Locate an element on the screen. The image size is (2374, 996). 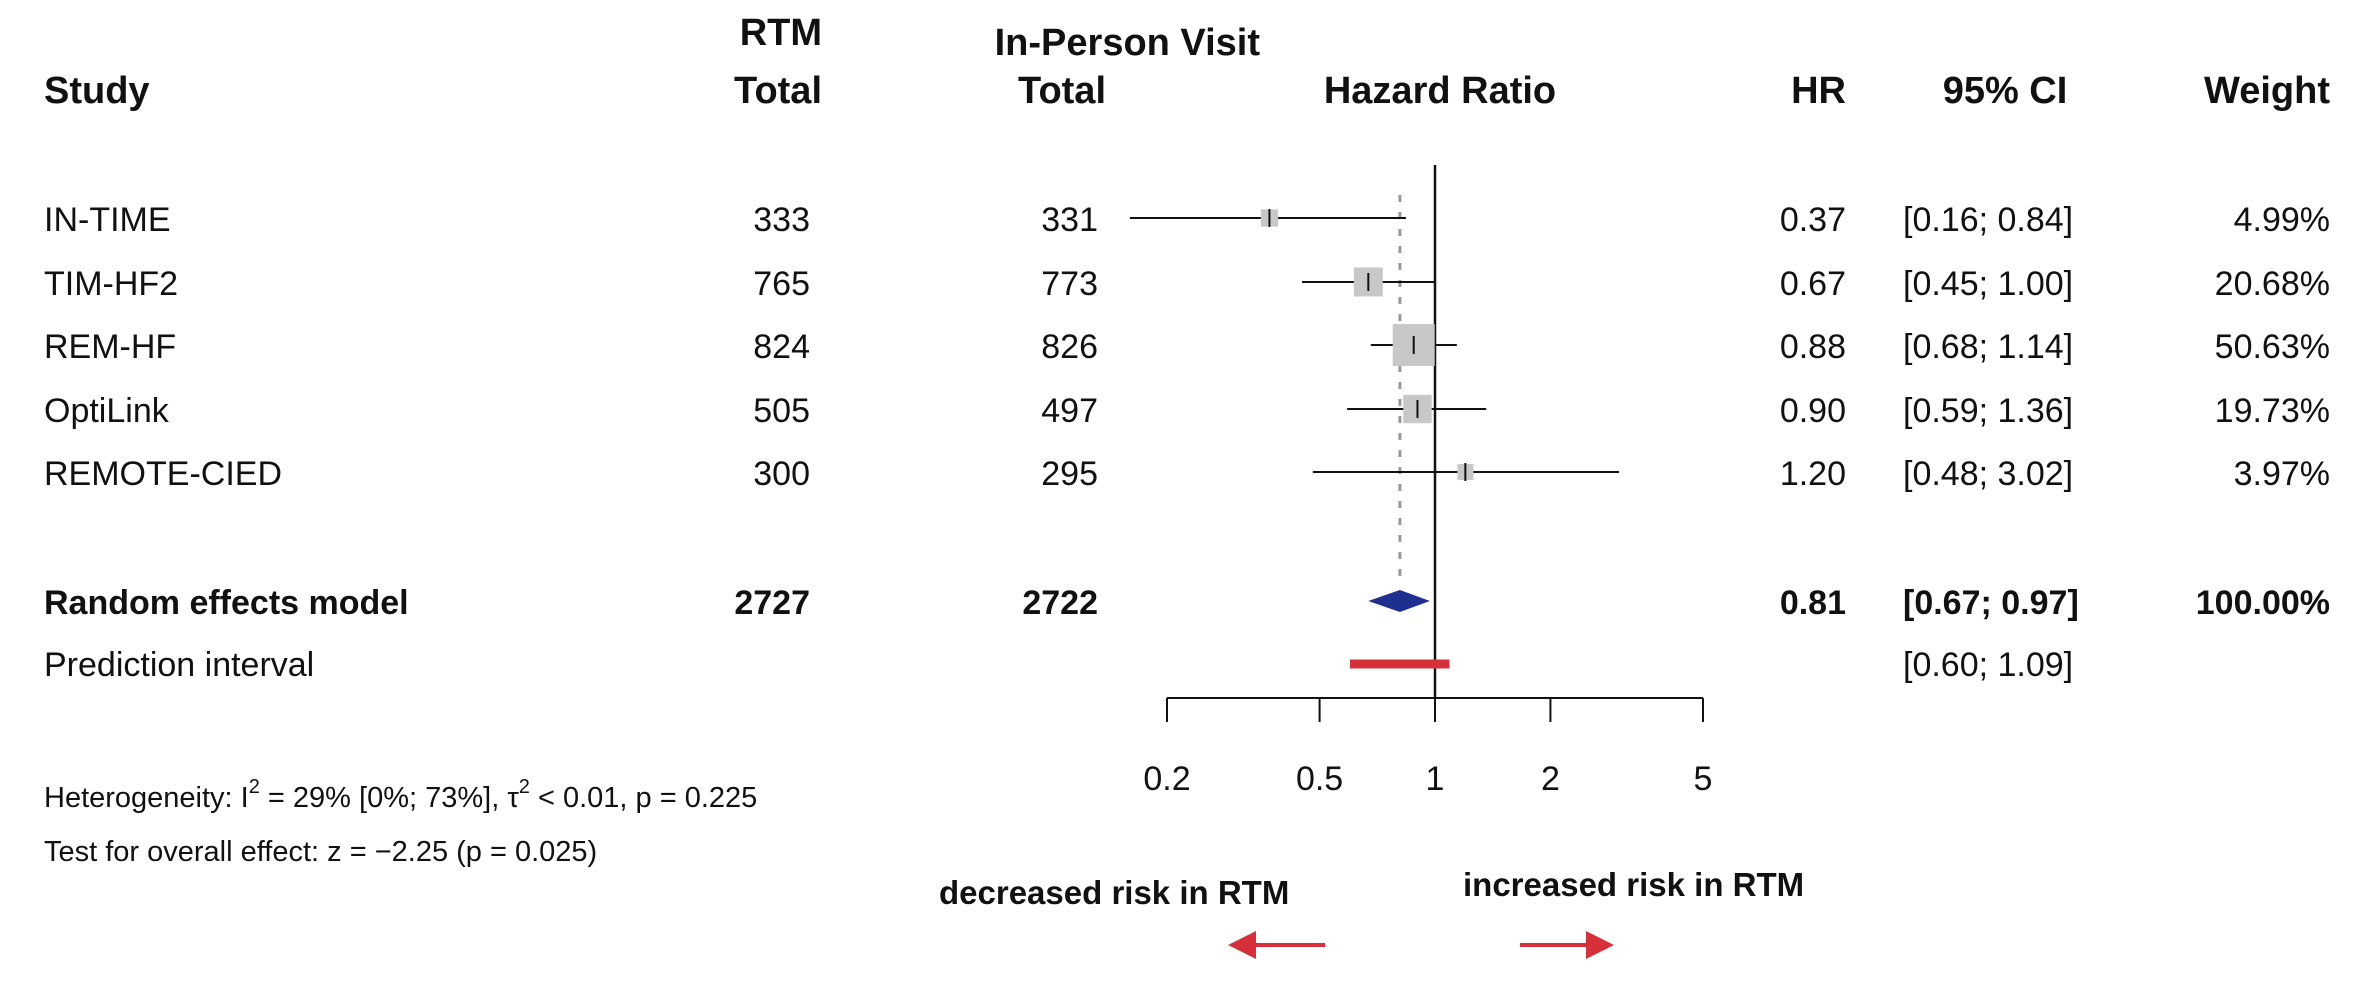
prediction-interval-ci: [0.60; 1.09] is located at coordinates (1988, 665).